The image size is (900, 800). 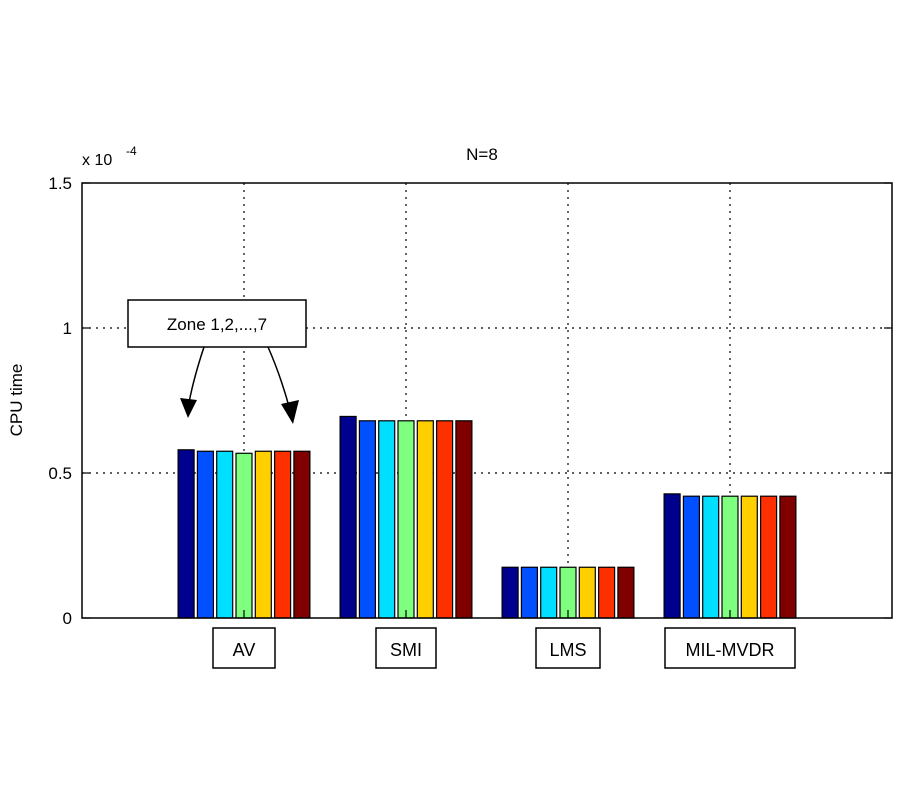 What do you see at coordinates (279, 378) in the screenshot?
I see `annotation-arrow-right` at bounding box center [279, 378].